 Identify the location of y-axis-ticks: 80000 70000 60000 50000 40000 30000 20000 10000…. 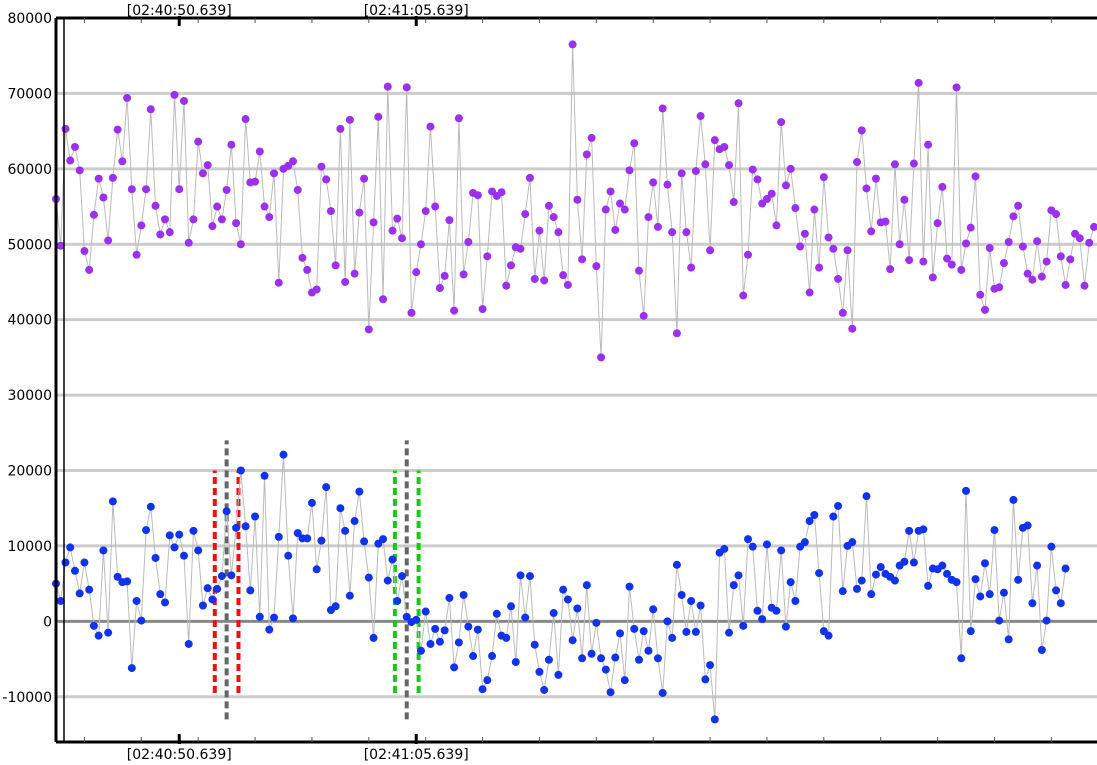
(27, 358).